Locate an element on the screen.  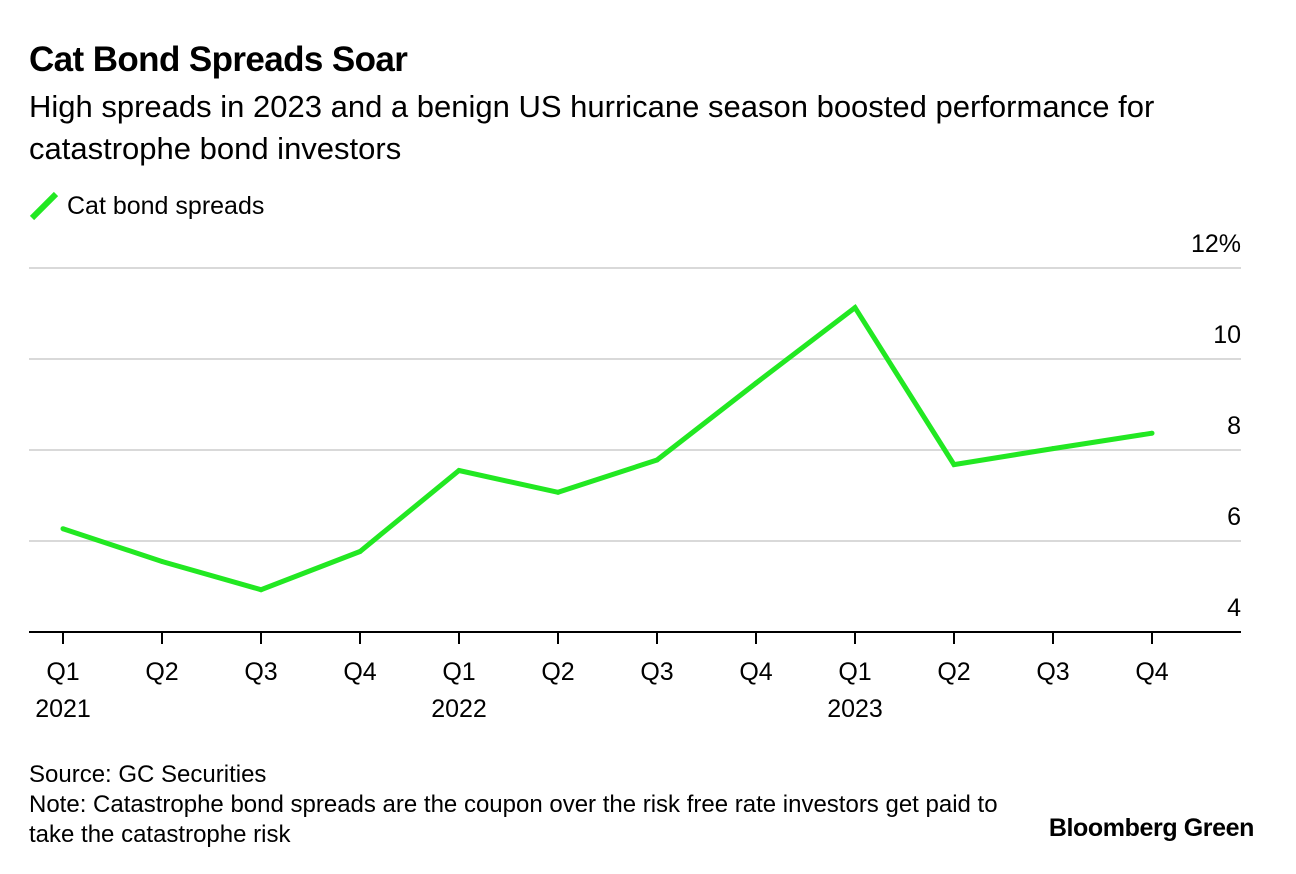
chart-title: Cat Bond Spreads Soar is located at coordinates (218, 59).